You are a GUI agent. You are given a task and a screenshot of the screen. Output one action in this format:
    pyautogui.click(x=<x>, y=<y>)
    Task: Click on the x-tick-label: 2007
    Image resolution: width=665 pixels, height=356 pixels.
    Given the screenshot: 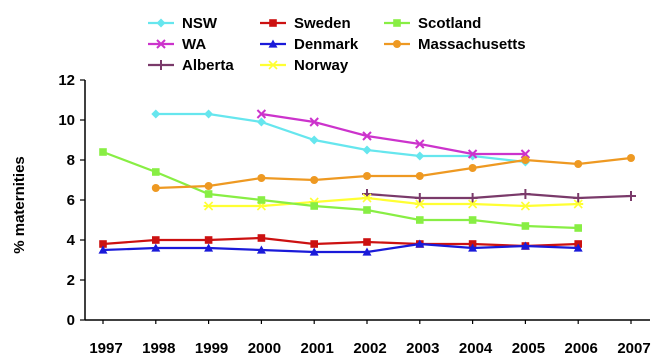 What is the action you would take?
    pyautogui.click(x=633, y=348)
    